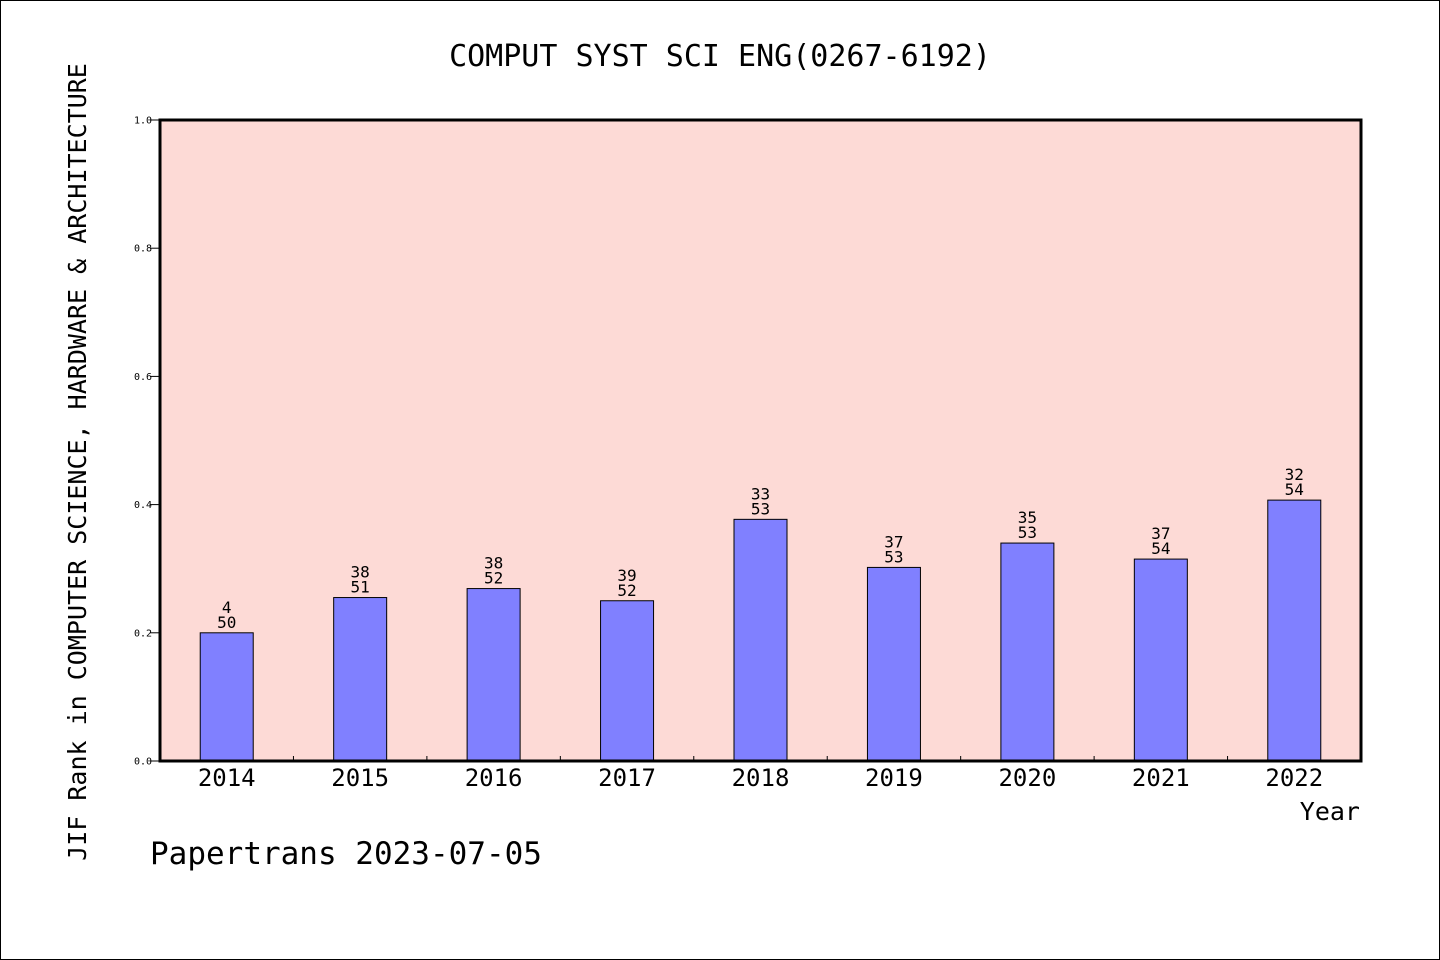 The width and height of the screenshot is (1440, 960). I want to click on x-tick-label: 2015, so click(360, 778).